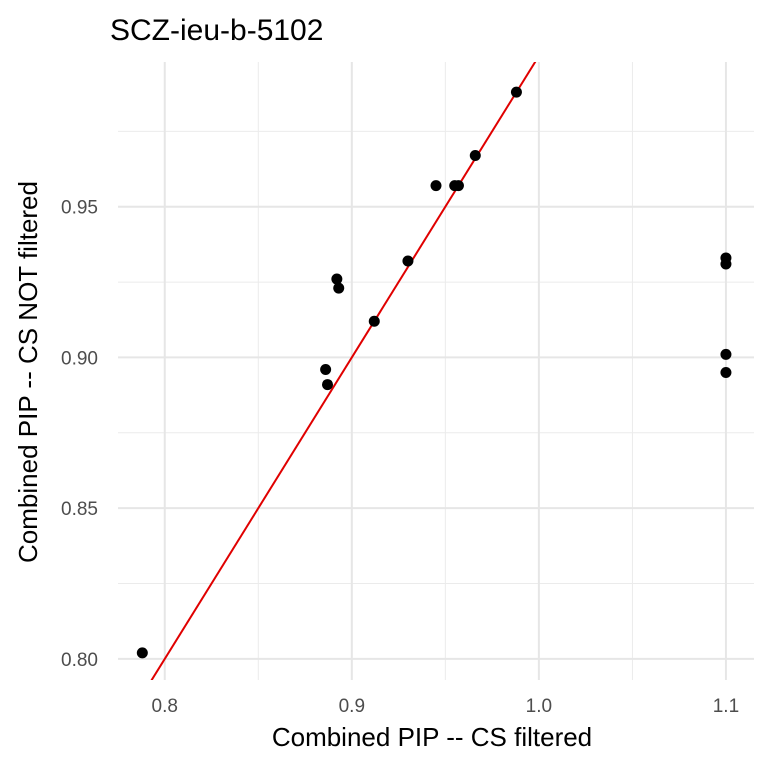  Describe the element at coordinates (216, 30) in the screenshot. I see `chart-title: SCZ-ieu-b-5102` at that location.